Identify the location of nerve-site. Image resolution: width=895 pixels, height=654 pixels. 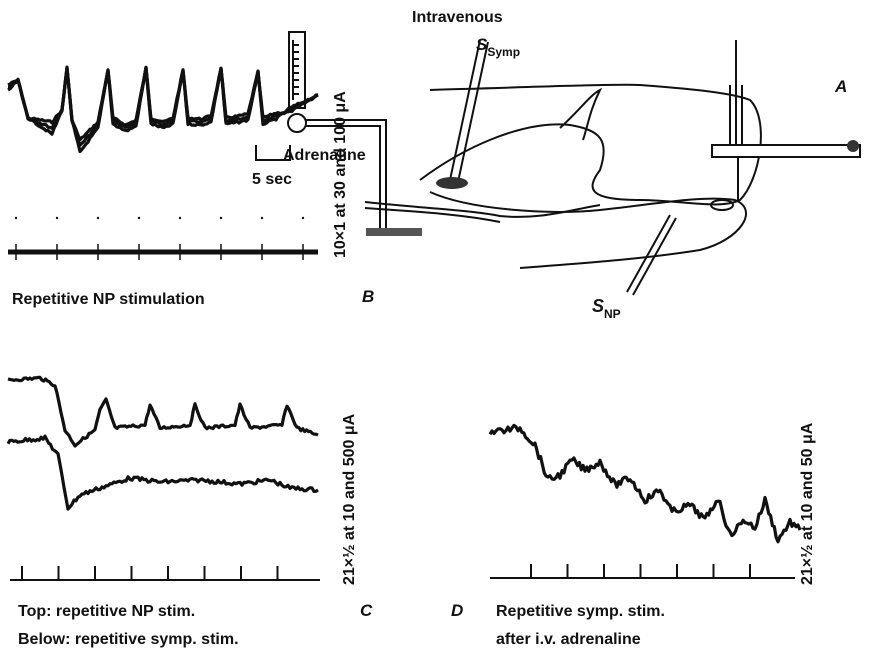
(722, 205).